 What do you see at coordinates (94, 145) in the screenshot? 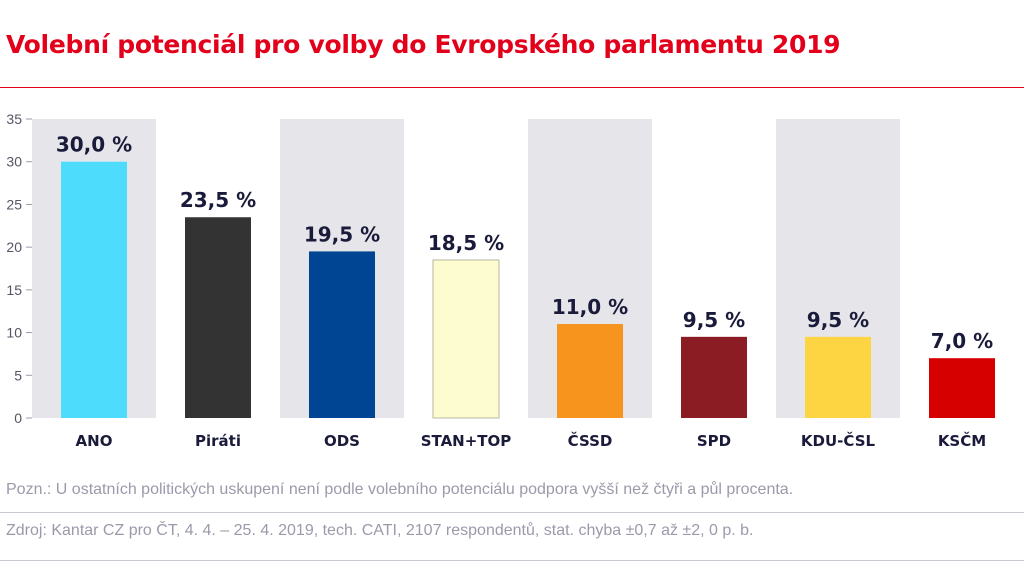
I see `data-label: 30,0 %` at bounding box center [94, 145].